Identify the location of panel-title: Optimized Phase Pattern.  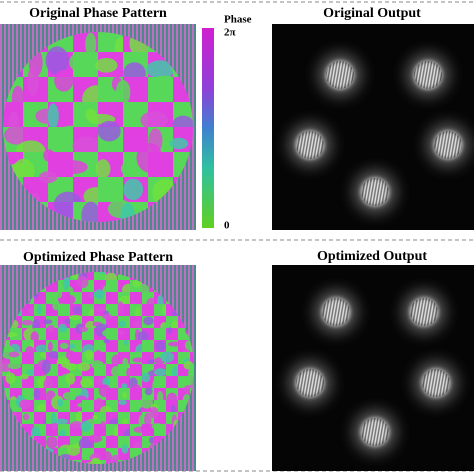
(98, 257).